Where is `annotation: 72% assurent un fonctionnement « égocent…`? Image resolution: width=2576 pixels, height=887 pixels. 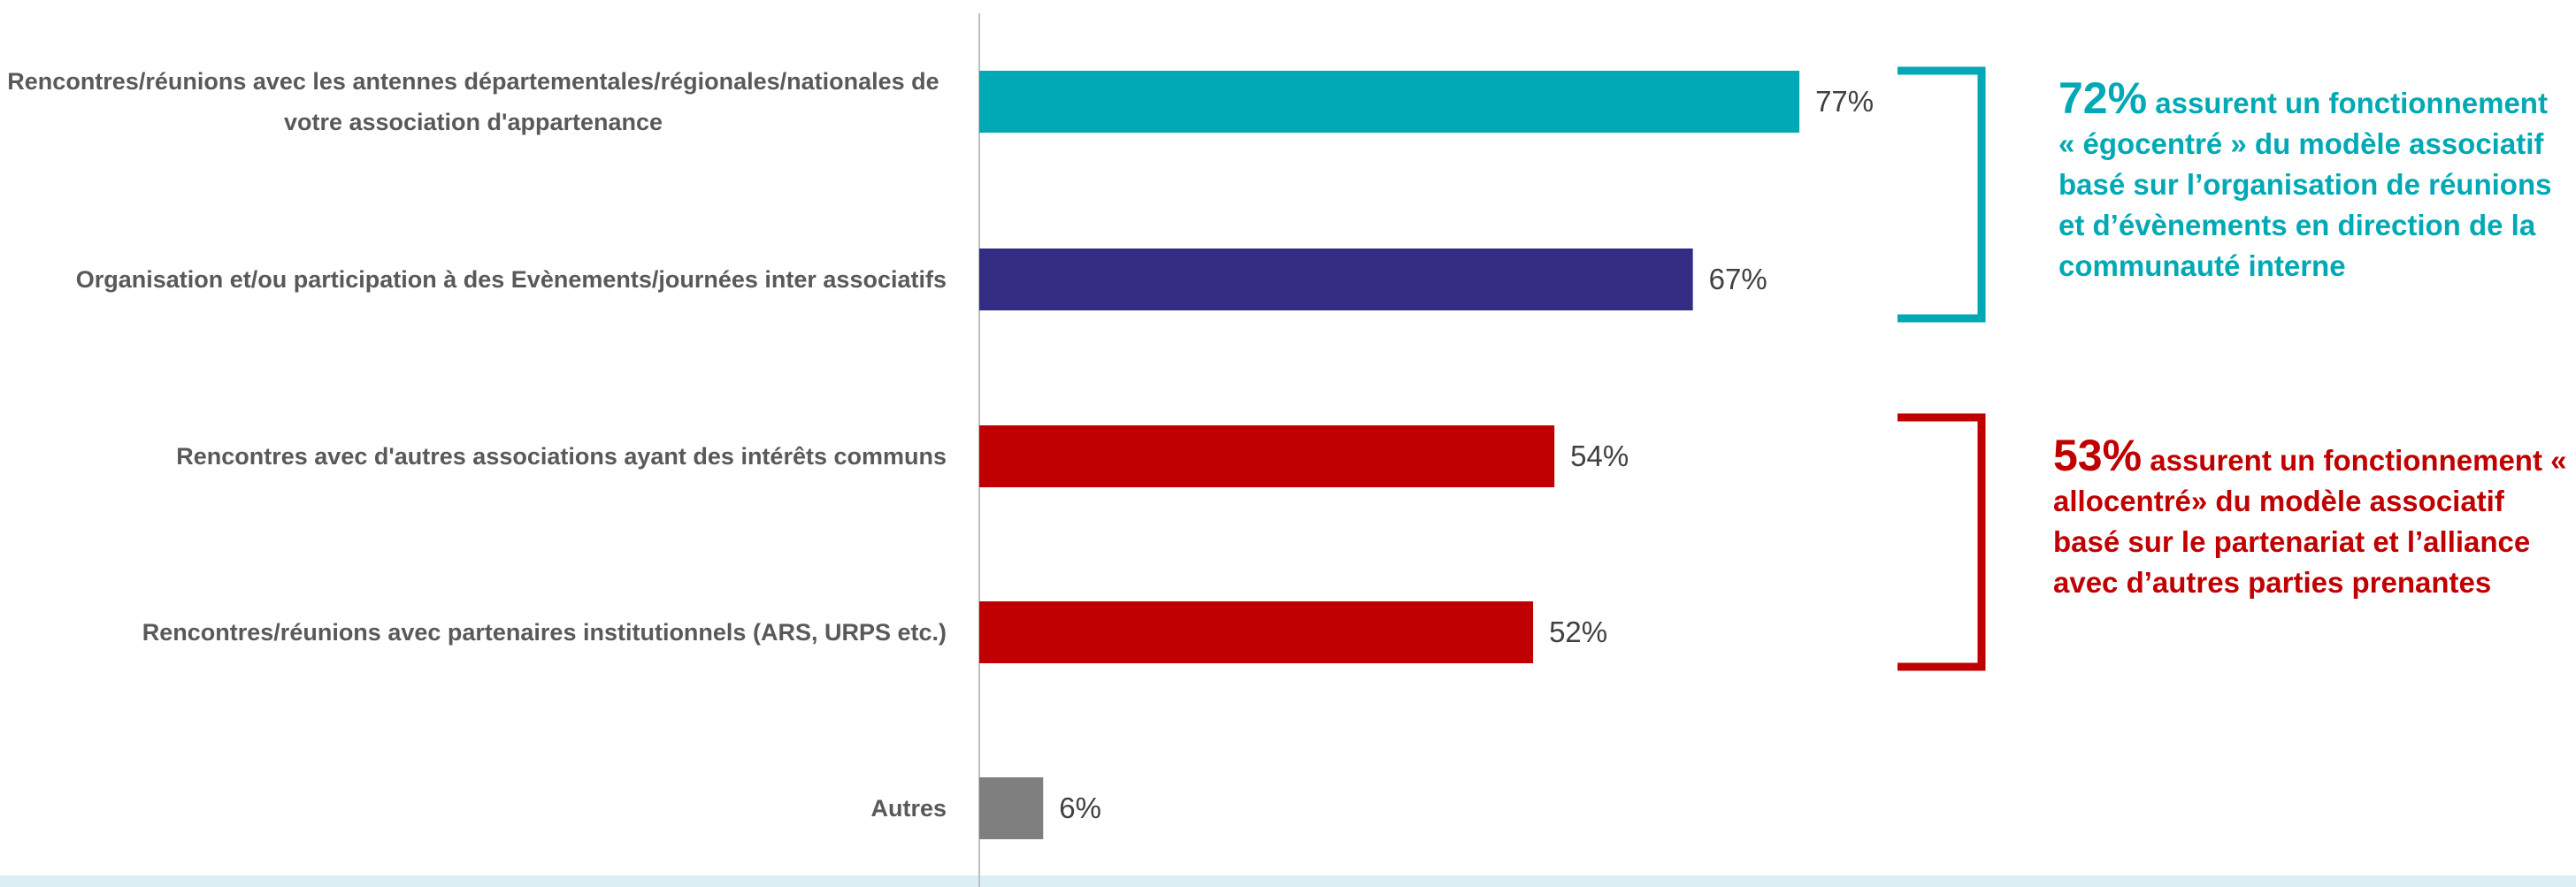
annotation: 72% assurent un fonctionnement « égocent… is located at coordinates (2306, 181).